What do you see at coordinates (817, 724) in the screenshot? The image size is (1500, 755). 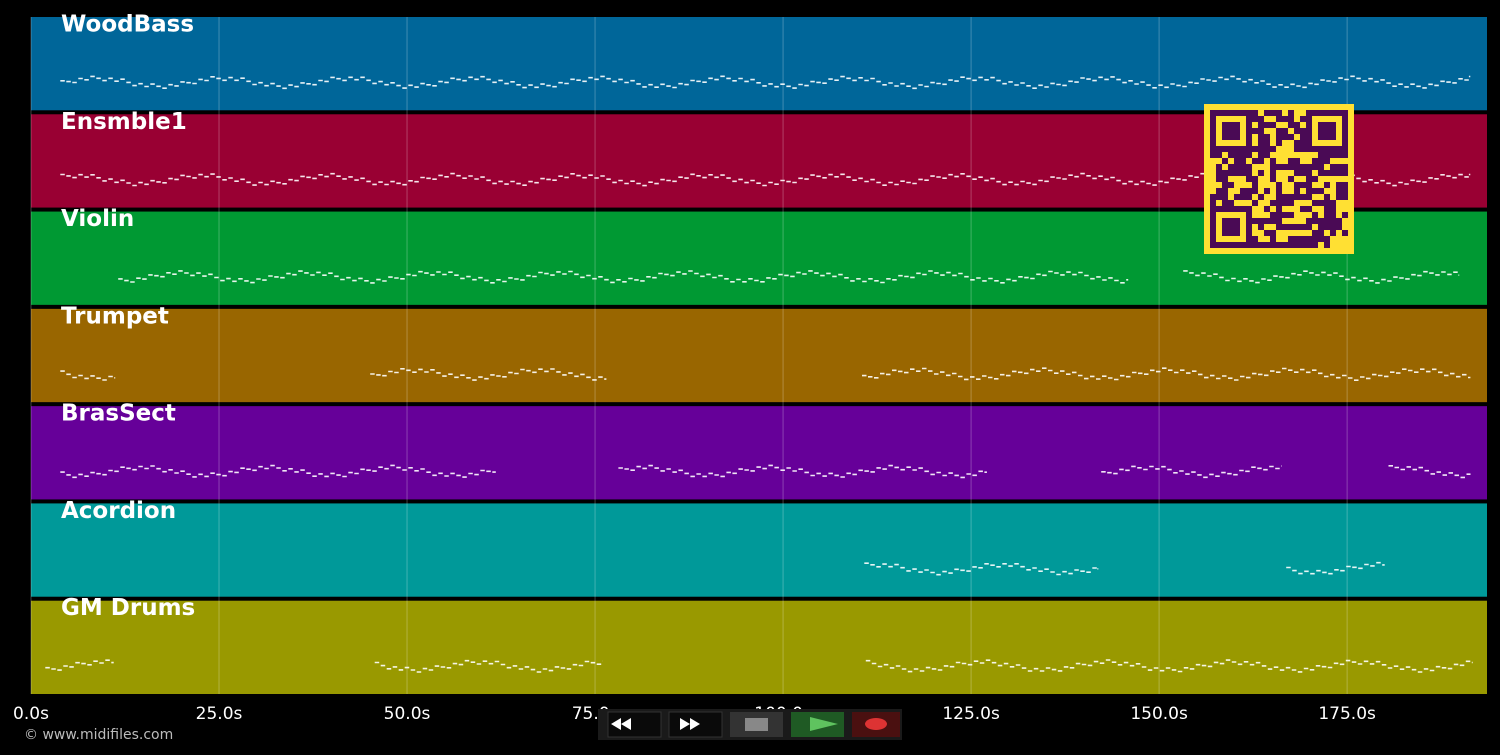 I see `play-button` at bounding box center [817, 724].